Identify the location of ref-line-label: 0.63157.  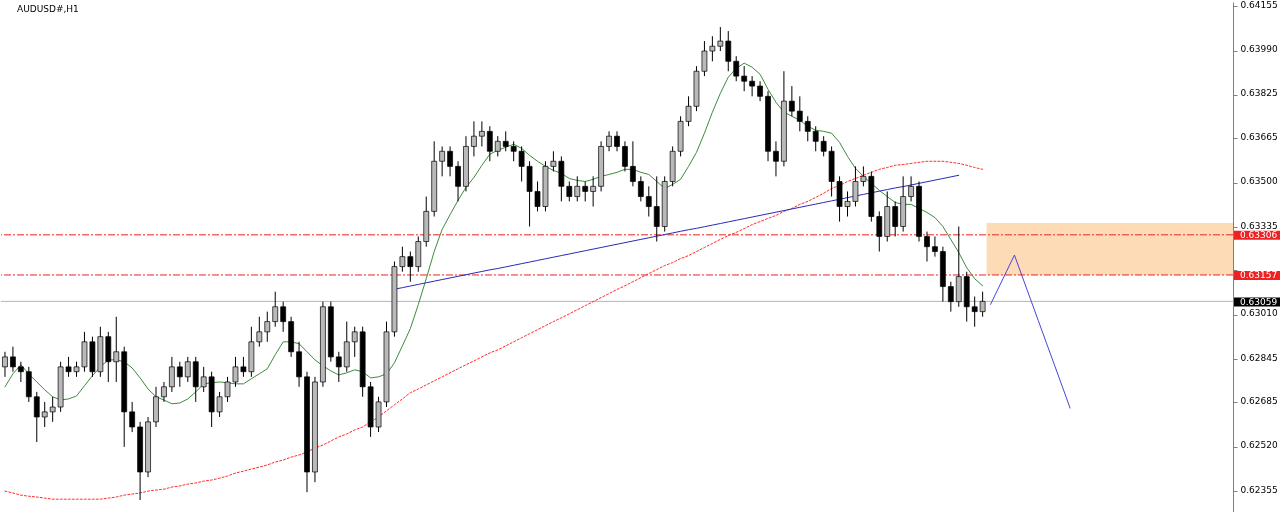
(1259, 275).